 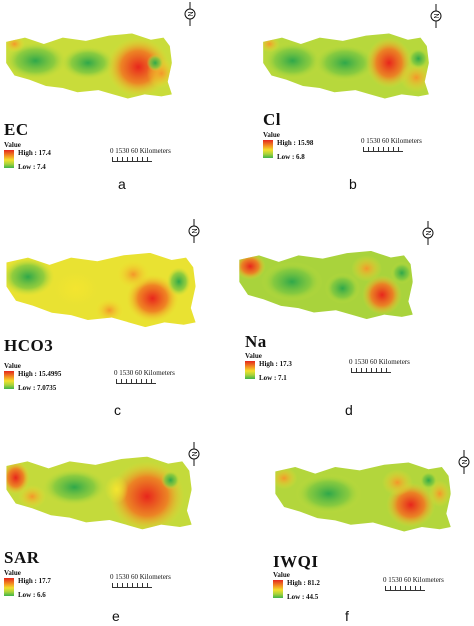 What do you see at coordinates (275, 364) in the screenshot?
I see `legend-high: High : 17.3` at bounding box center [275, 364].